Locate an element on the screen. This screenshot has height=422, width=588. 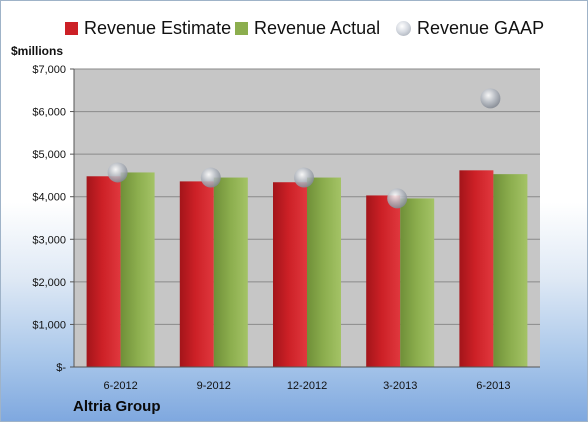
y-unit-label: $millions is located at coordinates (37, 51).